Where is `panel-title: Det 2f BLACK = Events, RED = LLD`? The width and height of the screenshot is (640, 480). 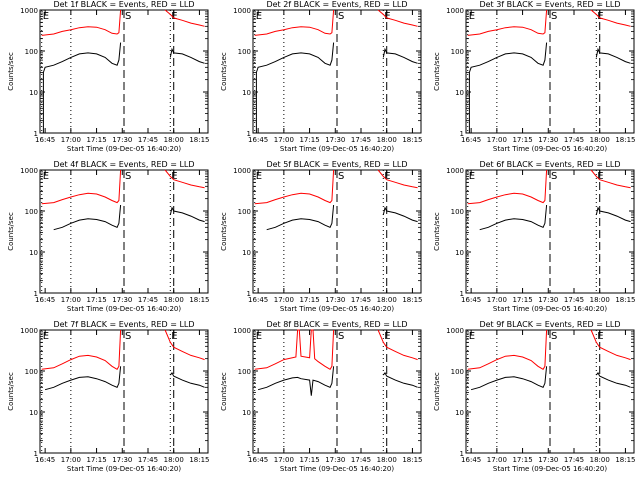
panel-title: Det 2f BLACK = Events, RED = LLD is located at coordinates (336, 4).